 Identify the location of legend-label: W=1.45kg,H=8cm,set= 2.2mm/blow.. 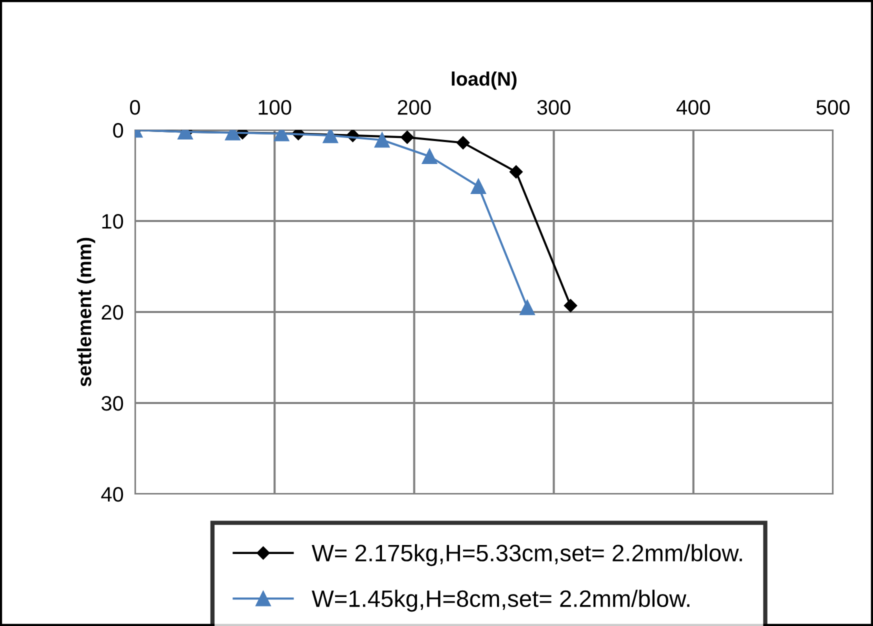
(501, 601).